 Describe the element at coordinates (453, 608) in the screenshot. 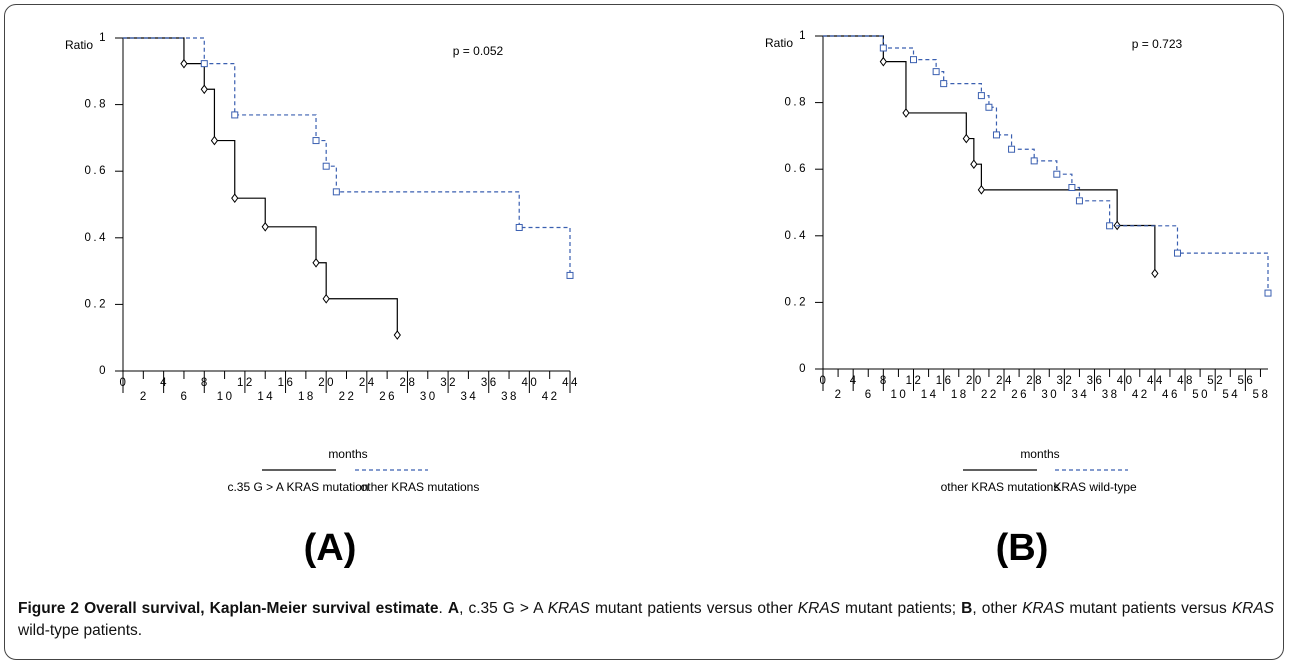

I see `caption-text: A` at that location.